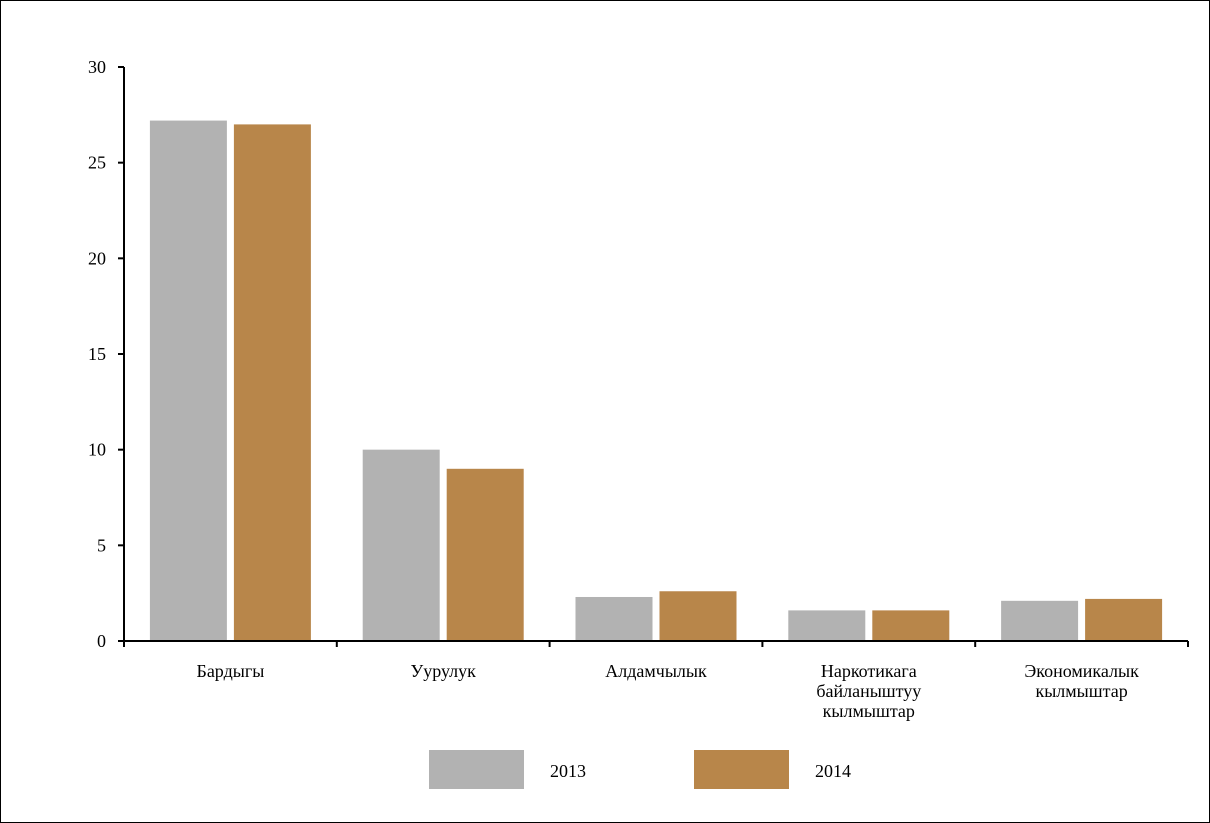  Describe the element at coordinates (101, 641) in the screenshot. I see `y-tick-label: 0` at that location.